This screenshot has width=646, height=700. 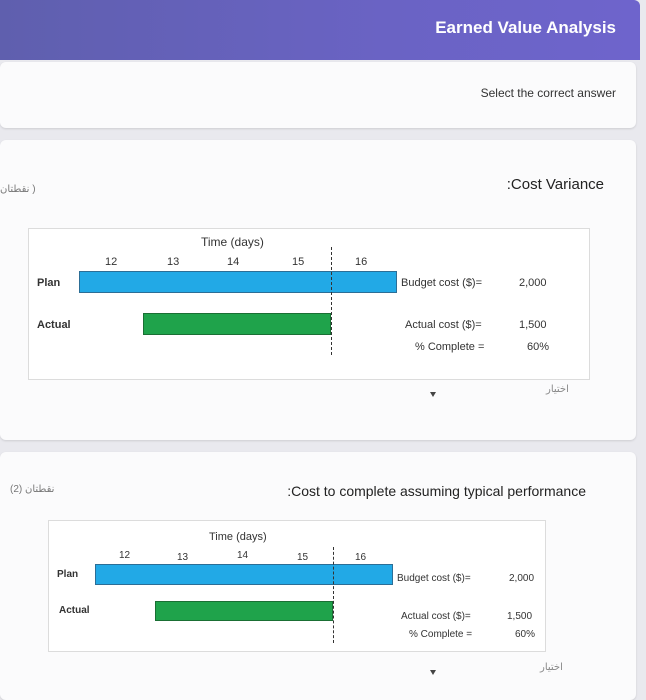 I want to click on figure-1-complete-label: % Complete =, so click(x=450, y=347).